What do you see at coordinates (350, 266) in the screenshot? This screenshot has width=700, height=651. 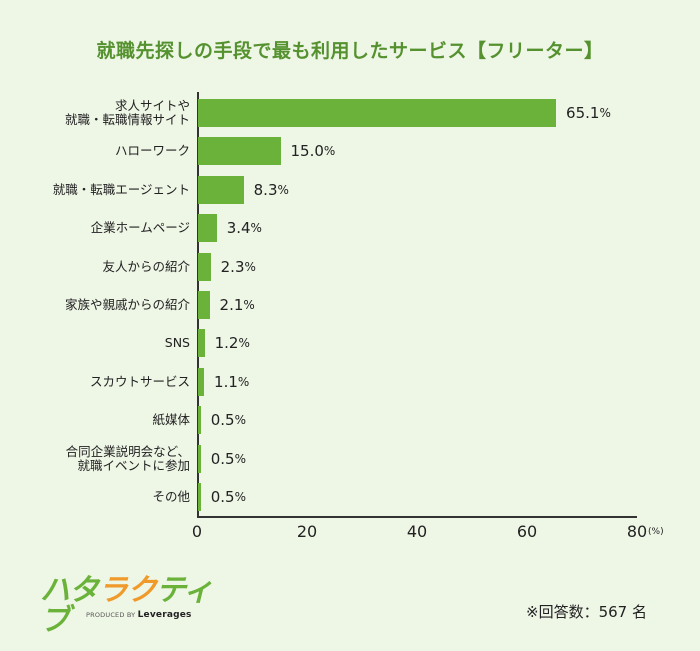 I see `bar-row: 友人からの紹介 2.3%` at bounding box center [350, 266].